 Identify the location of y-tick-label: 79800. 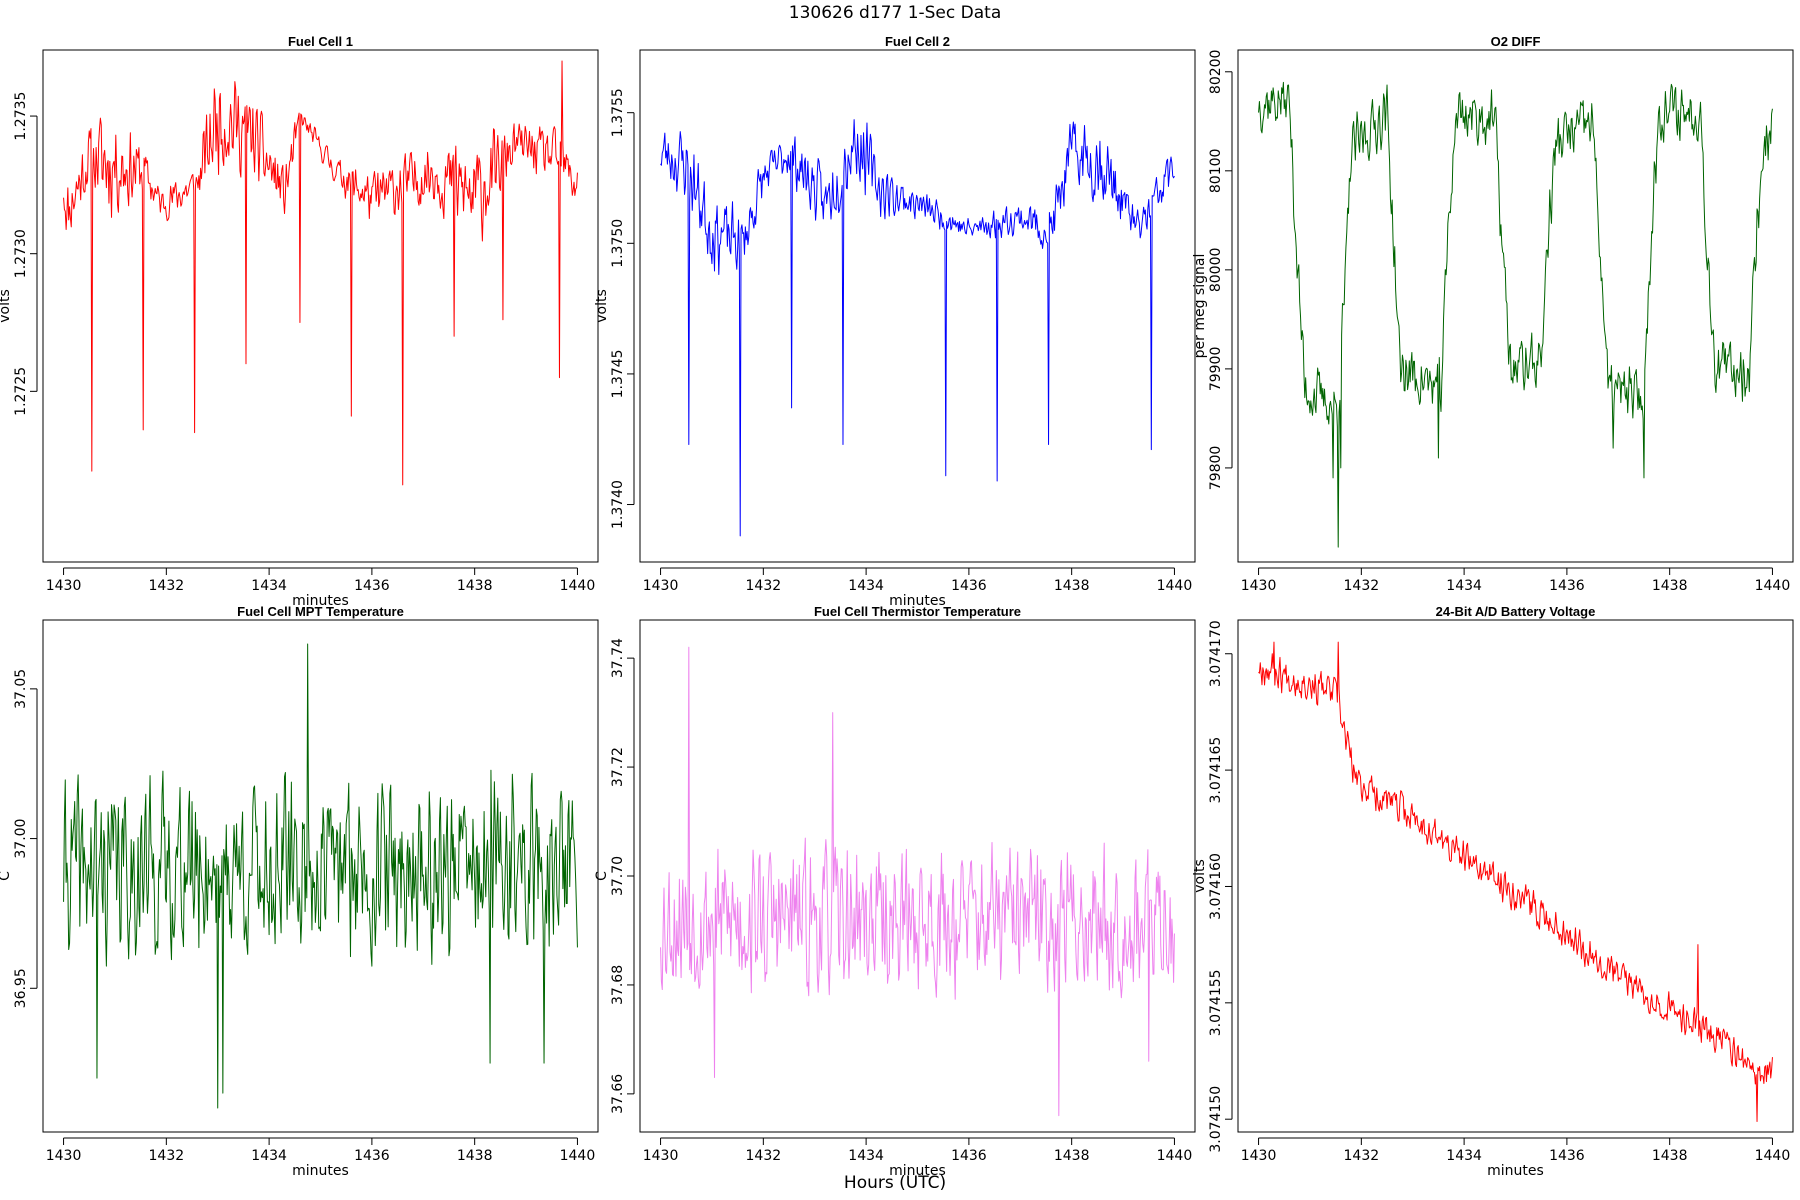
(1216, 468).